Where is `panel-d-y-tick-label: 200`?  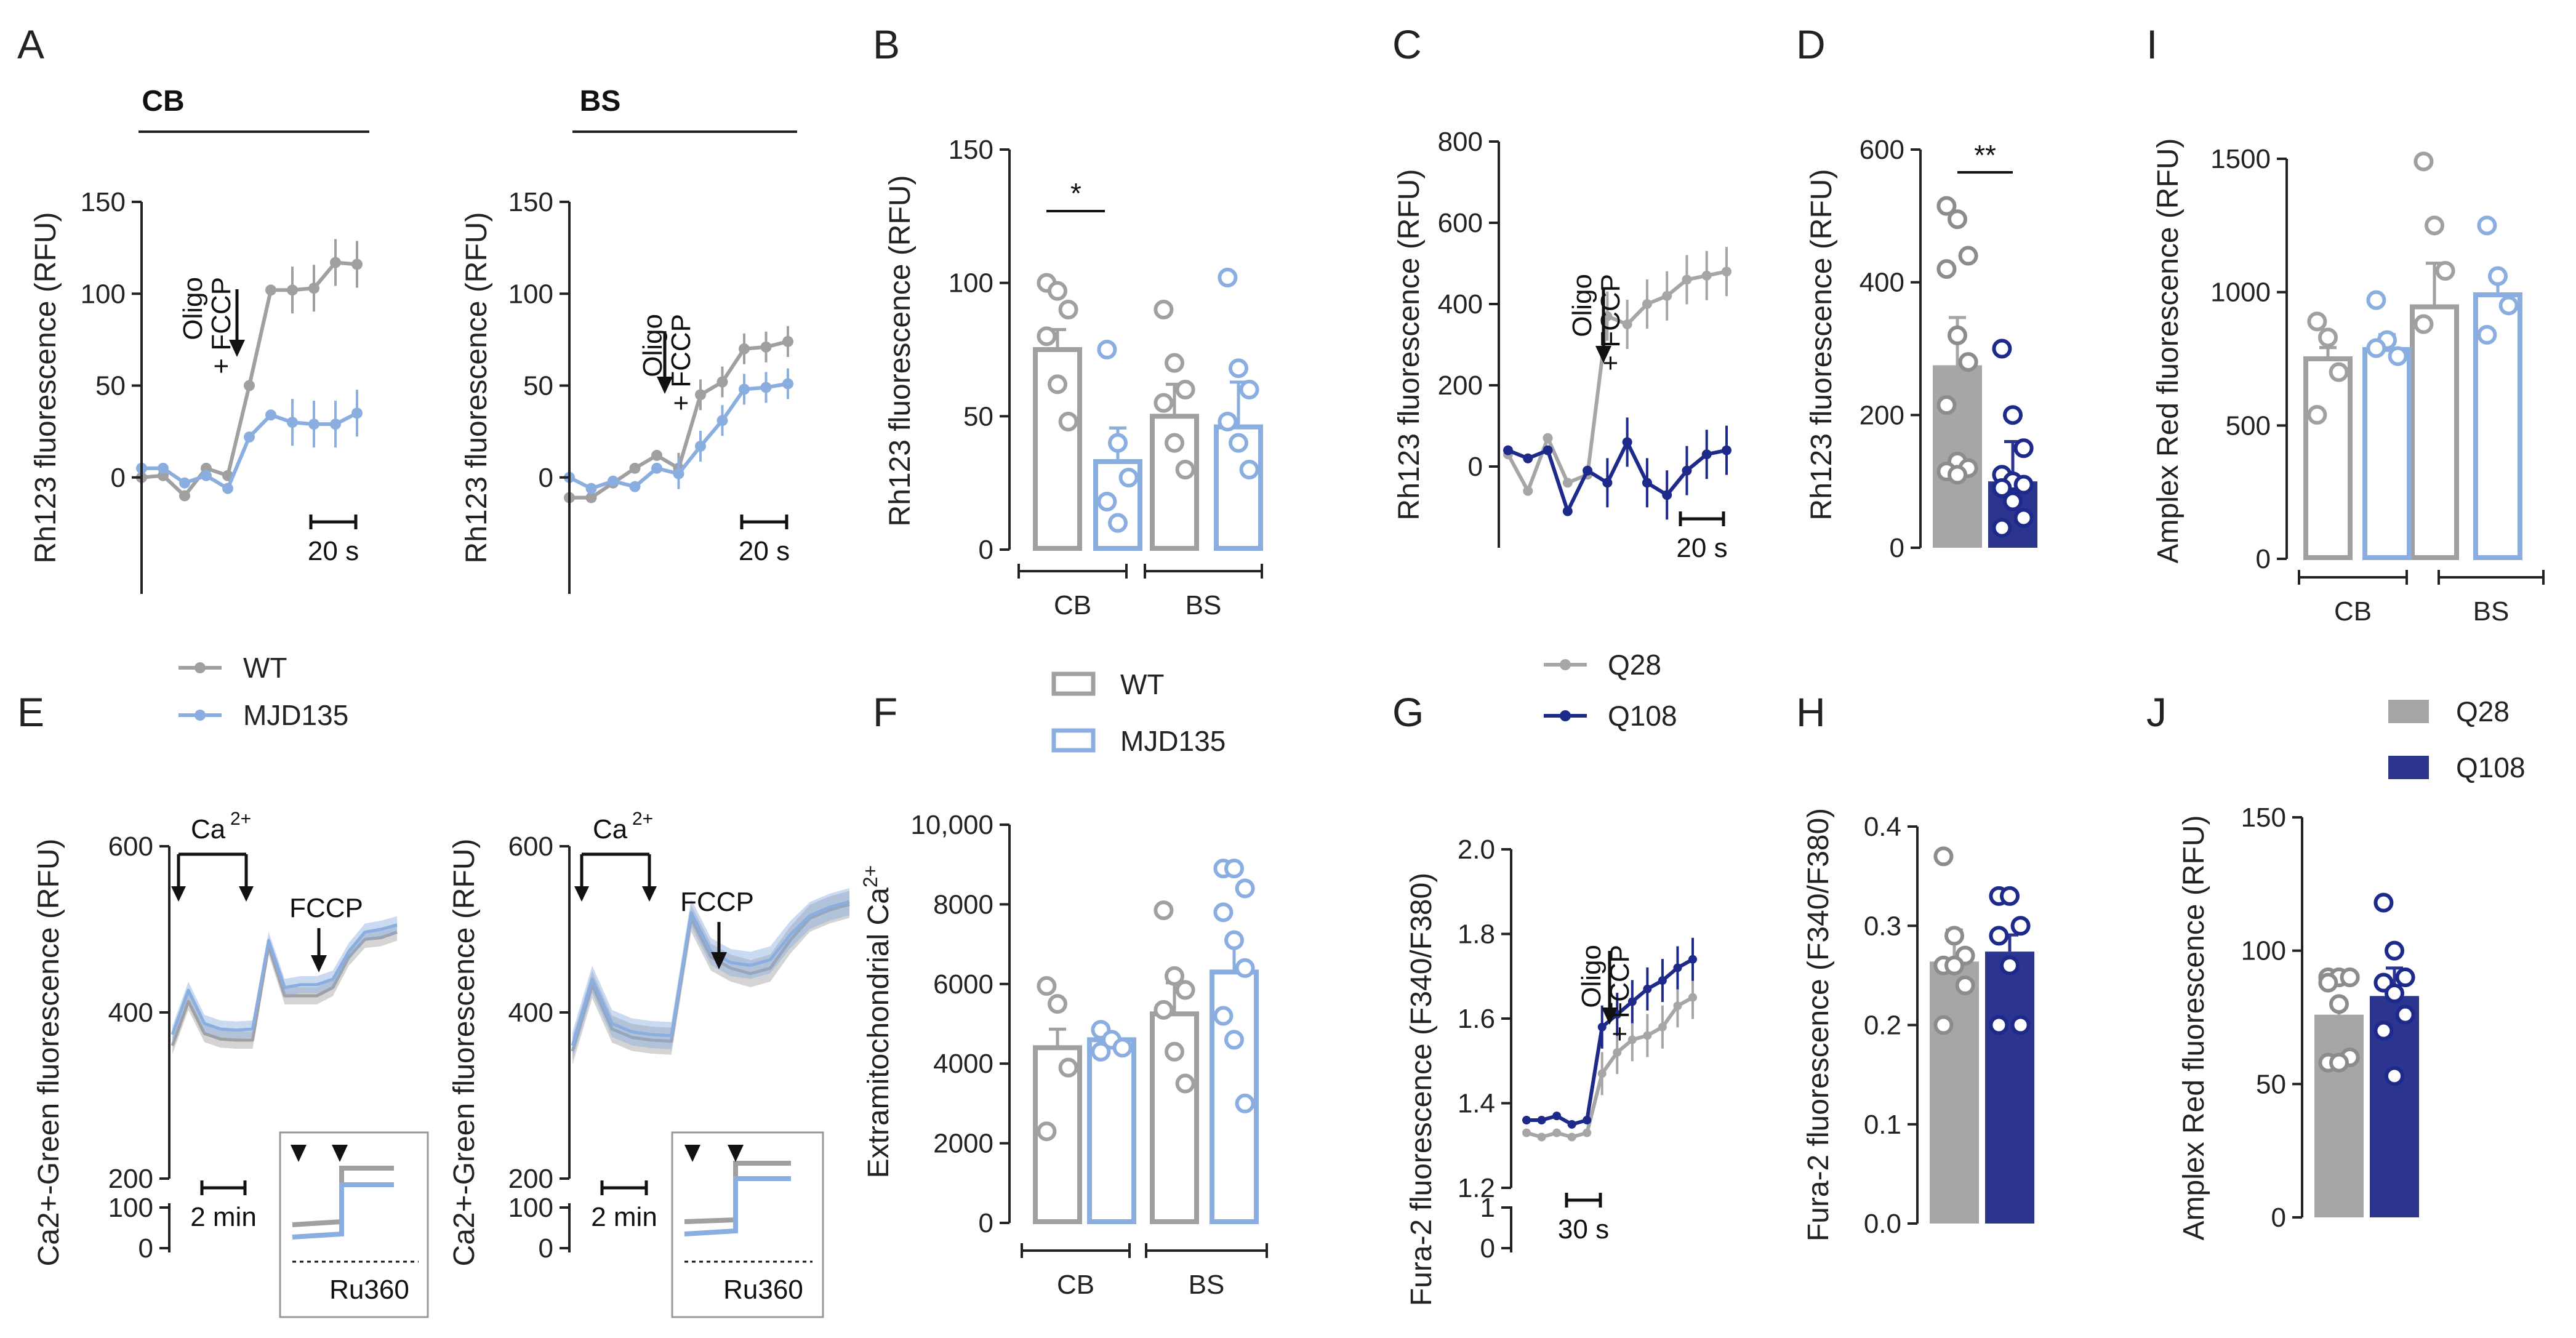
panel-d-y-tick-label: 200 is located at coordinates (1882, 415).